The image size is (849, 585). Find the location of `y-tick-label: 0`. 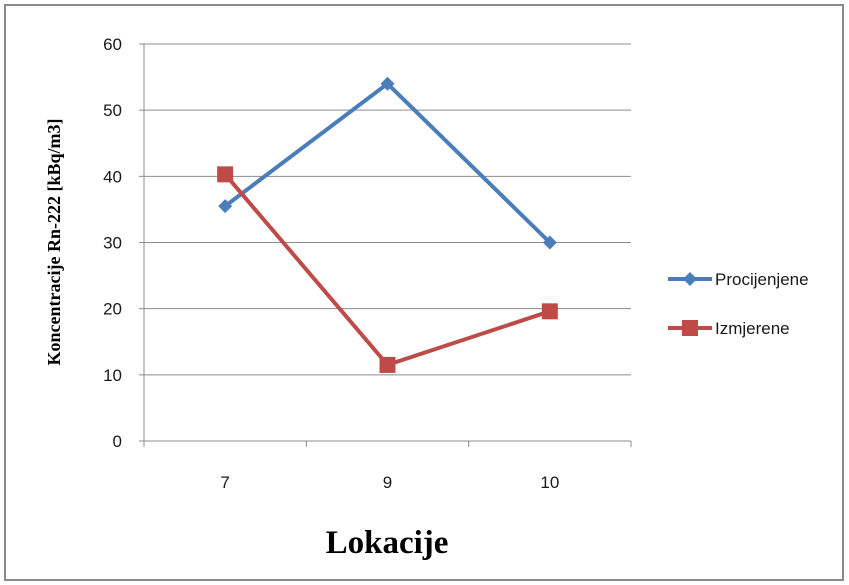

y-tick-label: 0 is located at coordinates (117, 441).